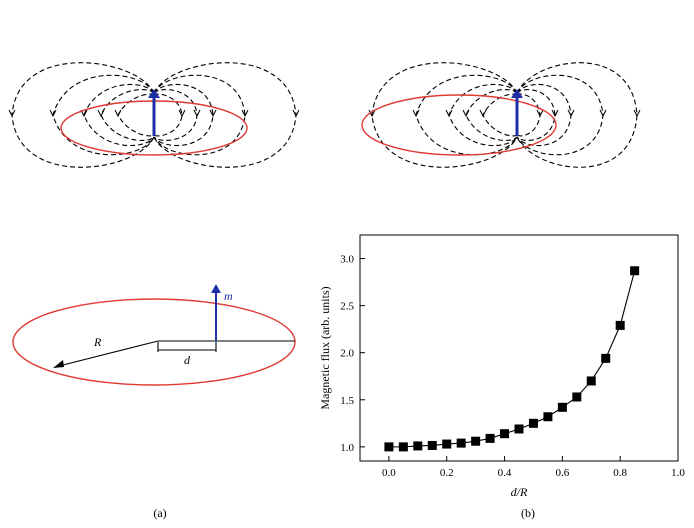 The height and width of the screenshot is (528, 694). I want to click on y-ticks: 1.0 1.5 2.0 2.5 3.0, so click(352, 354).